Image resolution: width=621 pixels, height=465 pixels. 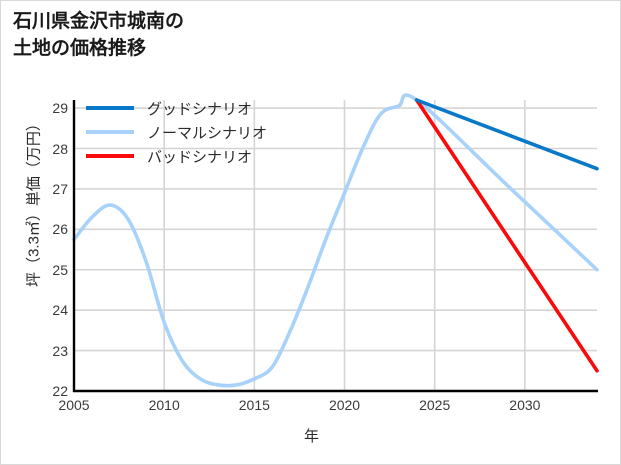 What do you see at coordinates (164, 405) in the screenshot?
I see `x-tick-label: 2010` at bounding box center [164, 405].